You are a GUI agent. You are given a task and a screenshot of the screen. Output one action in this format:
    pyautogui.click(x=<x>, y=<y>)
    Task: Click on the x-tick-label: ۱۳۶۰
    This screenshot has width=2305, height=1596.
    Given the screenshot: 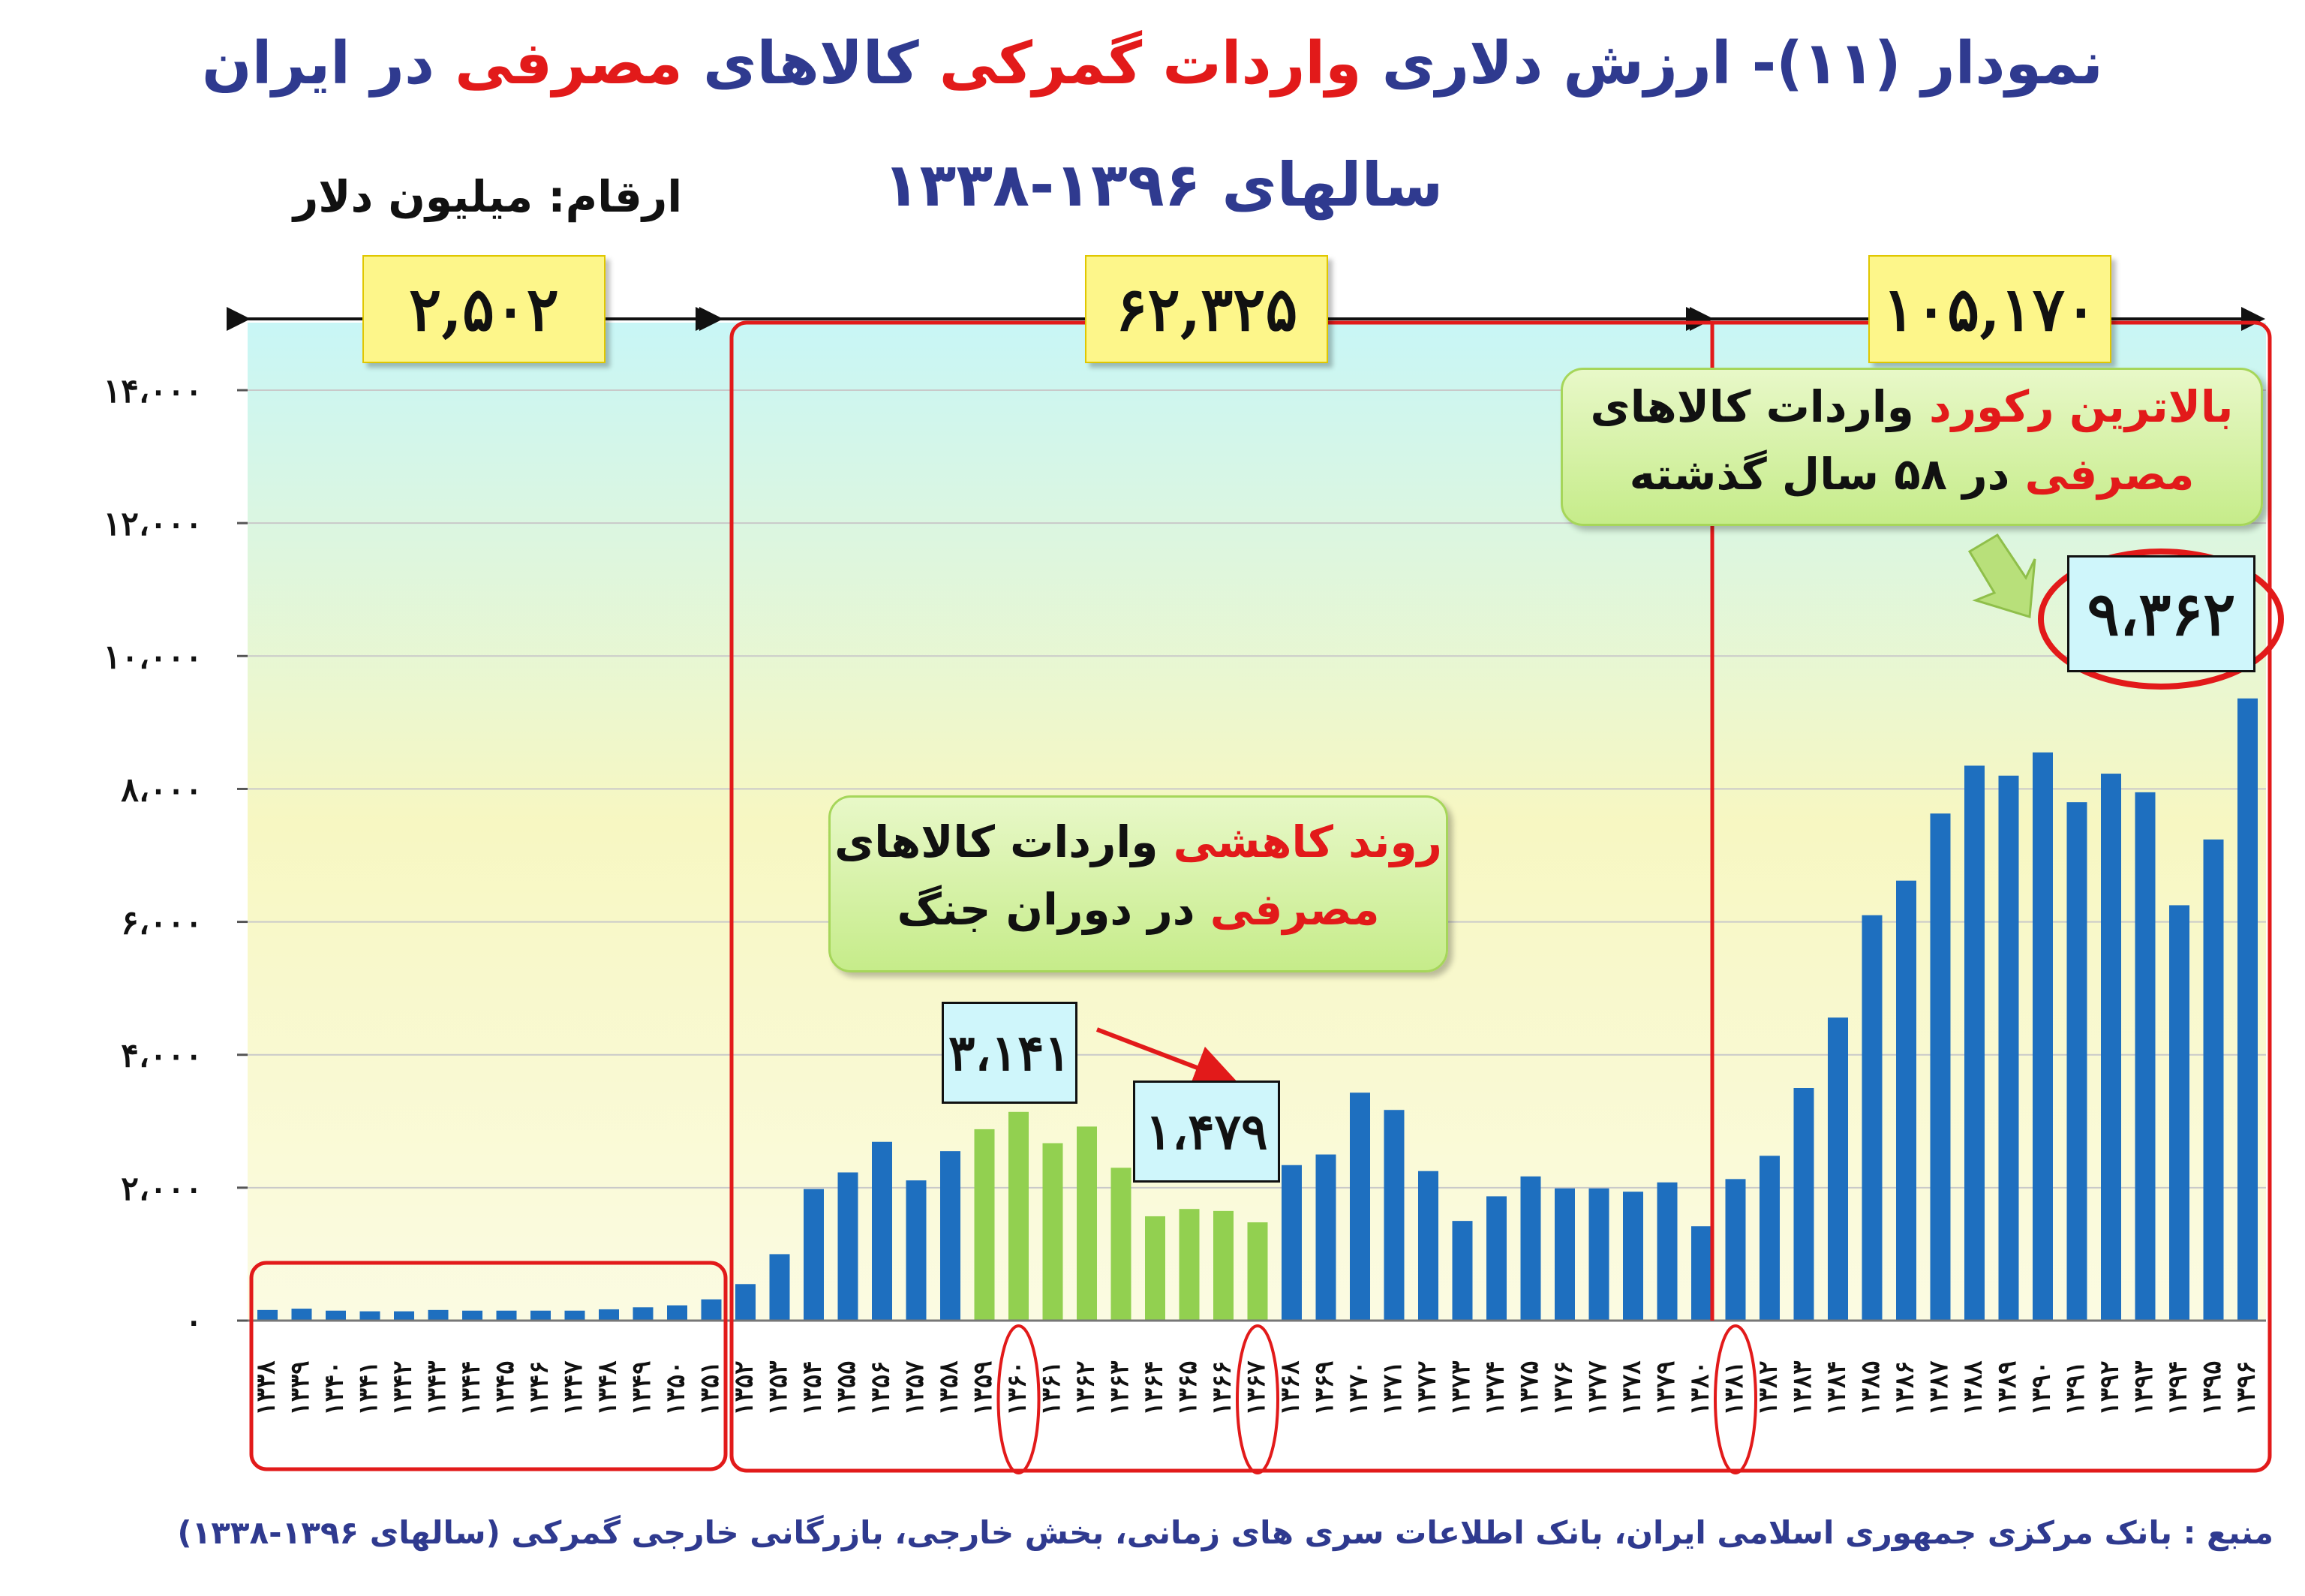 What is the action you would take?
    pyautogui.click(x=1017, y=1387)
    